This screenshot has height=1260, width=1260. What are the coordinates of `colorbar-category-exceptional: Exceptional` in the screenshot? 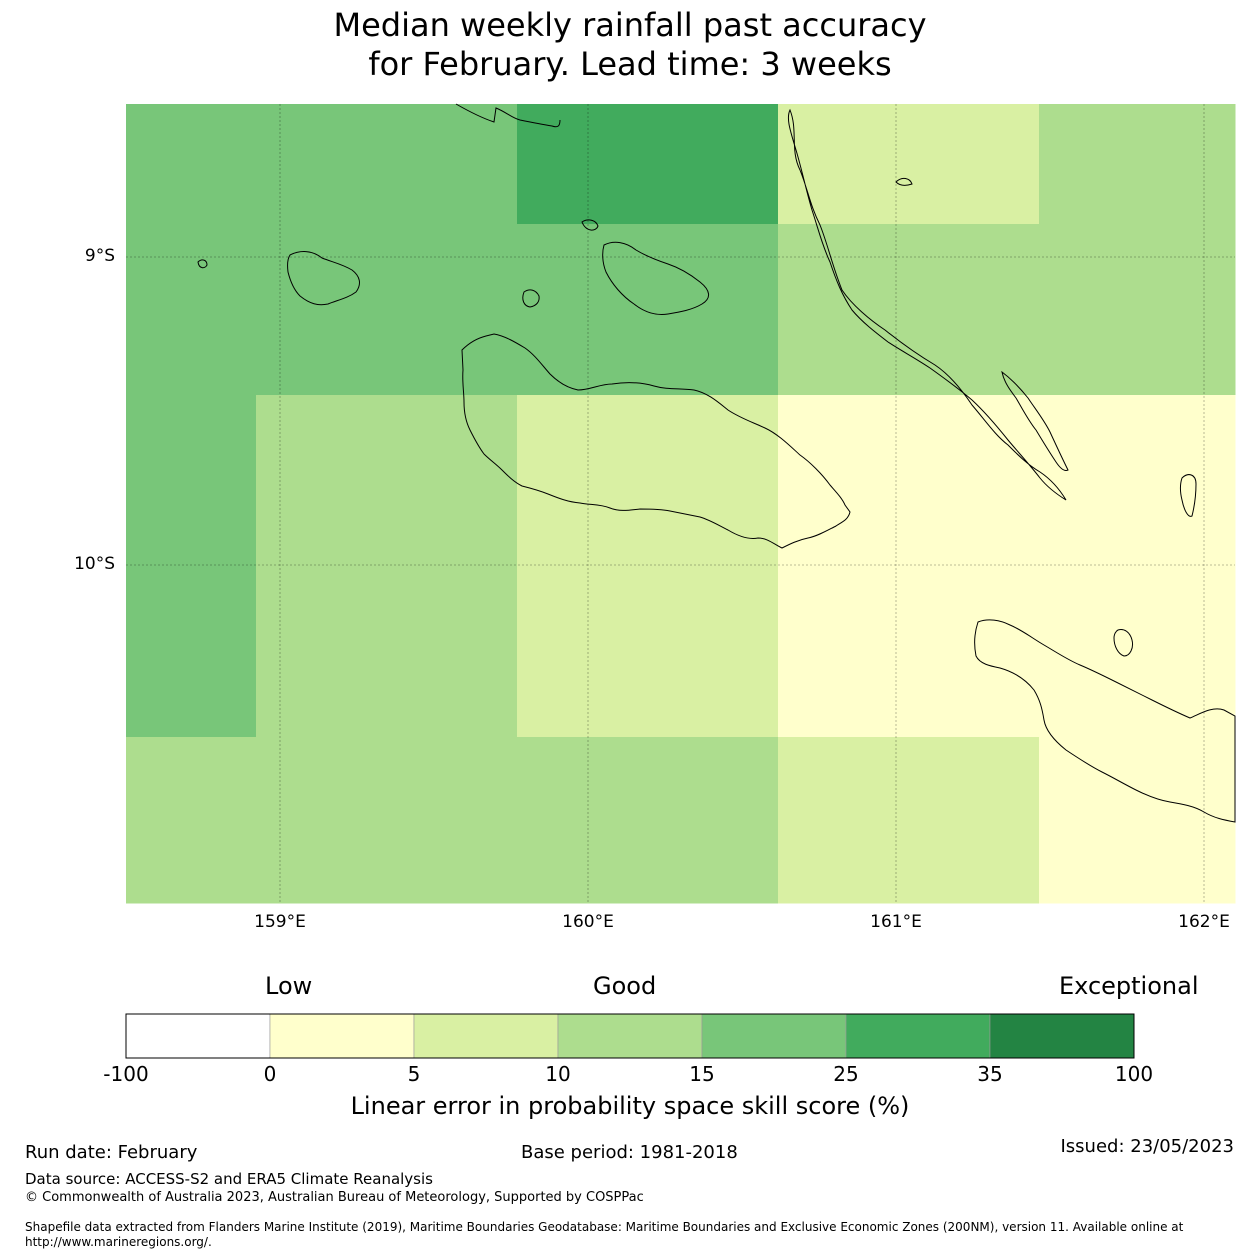 It's located at (1129, 986).